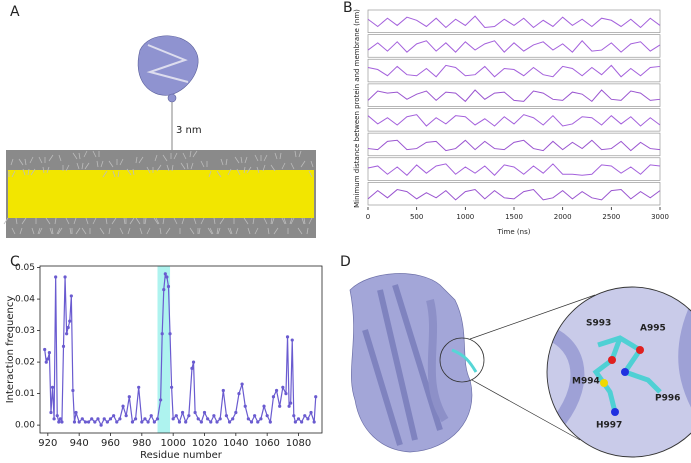  Describe the element at coordinates (204, 443) in the screenshot. I see `x-tick-label: 1020` at that location.